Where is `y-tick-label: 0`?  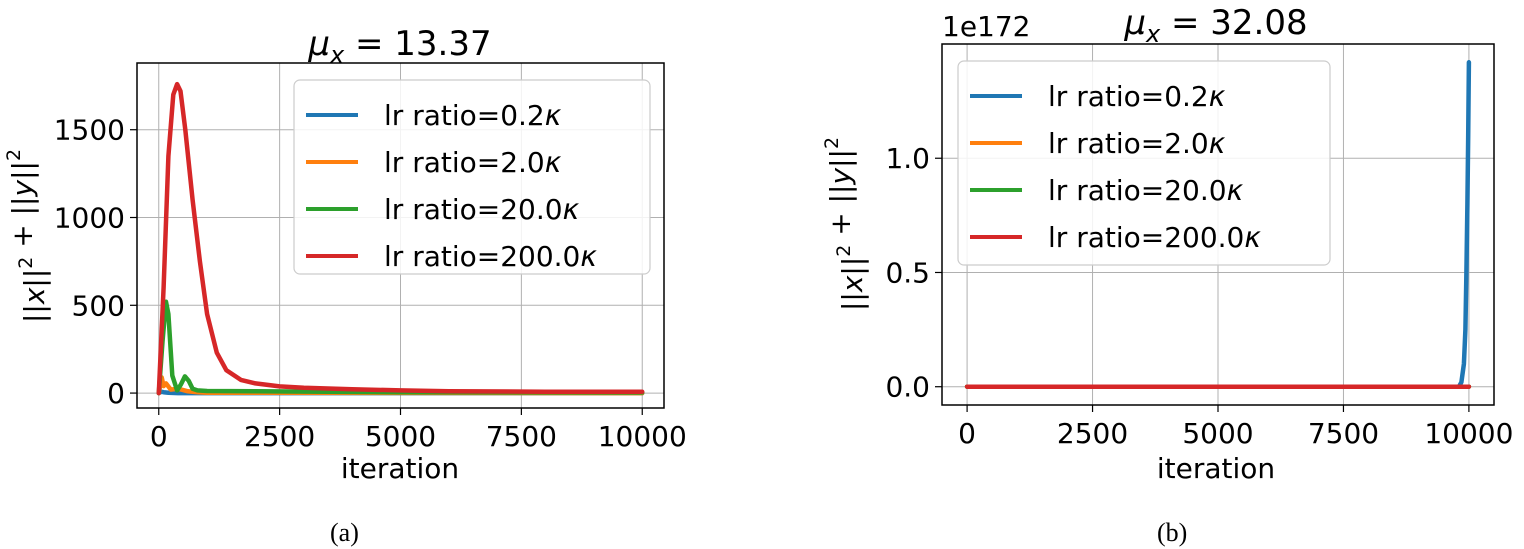
y-tick-label: 0 is located at coordinates (116, 393).